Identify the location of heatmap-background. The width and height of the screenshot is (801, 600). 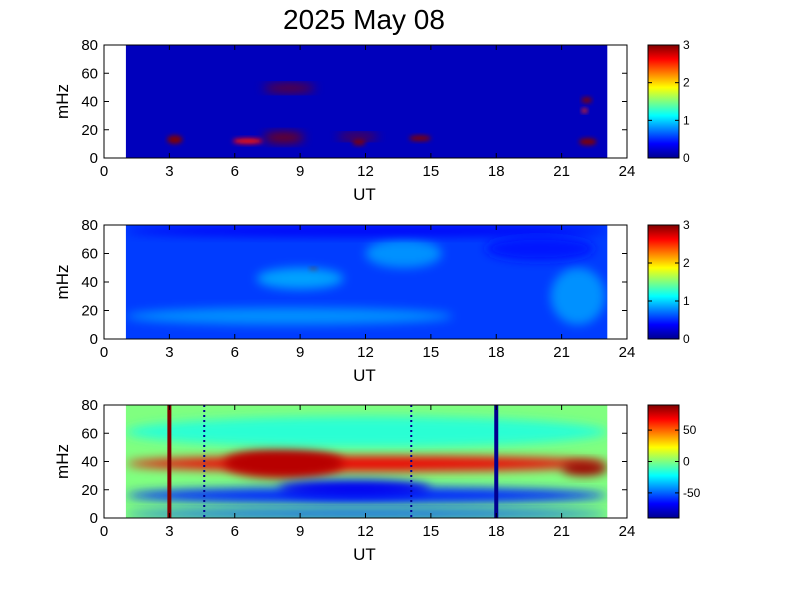
(366, 101).